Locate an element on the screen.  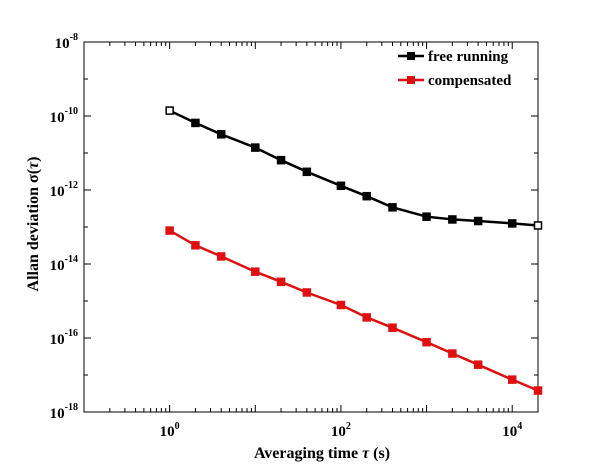
y-axis-title: Allan deviation σ(τ) is located at coordinates (33, 224).